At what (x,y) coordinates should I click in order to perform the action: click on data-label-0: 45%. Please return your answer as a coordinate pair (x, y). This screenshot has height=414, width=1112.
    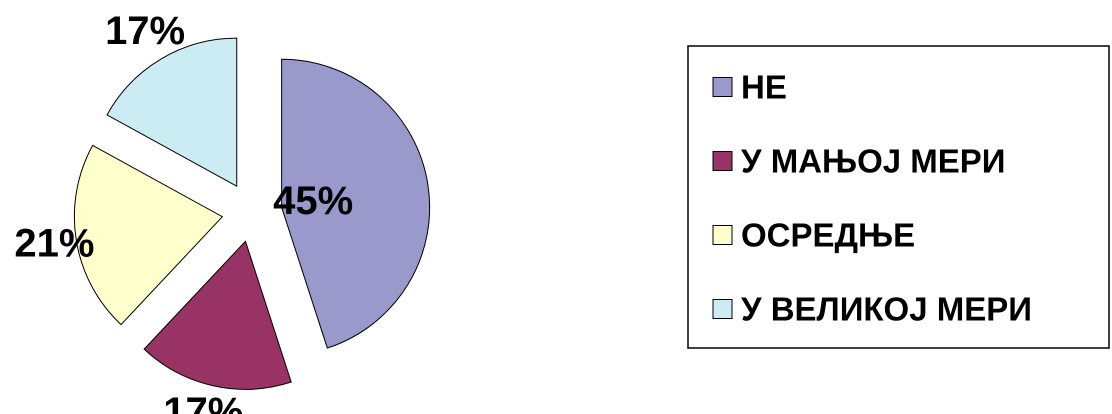
    Looking at the image, I should click on (313, 201).